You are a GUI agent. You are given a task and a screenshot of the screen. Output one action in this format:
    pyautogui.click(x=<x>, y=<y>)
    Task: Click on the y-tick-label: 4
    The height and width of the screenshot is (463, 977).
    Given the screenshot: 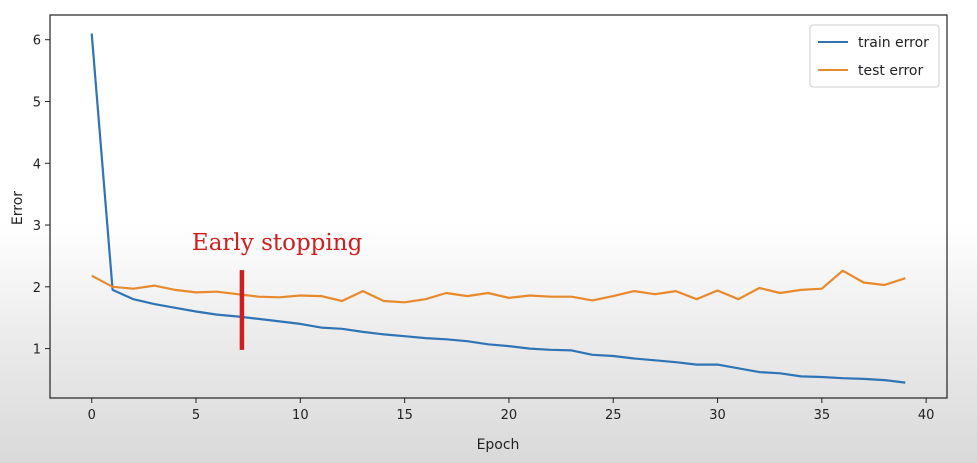 What is the action you would take?
    pyautogui.click(x=37, y=164)
    